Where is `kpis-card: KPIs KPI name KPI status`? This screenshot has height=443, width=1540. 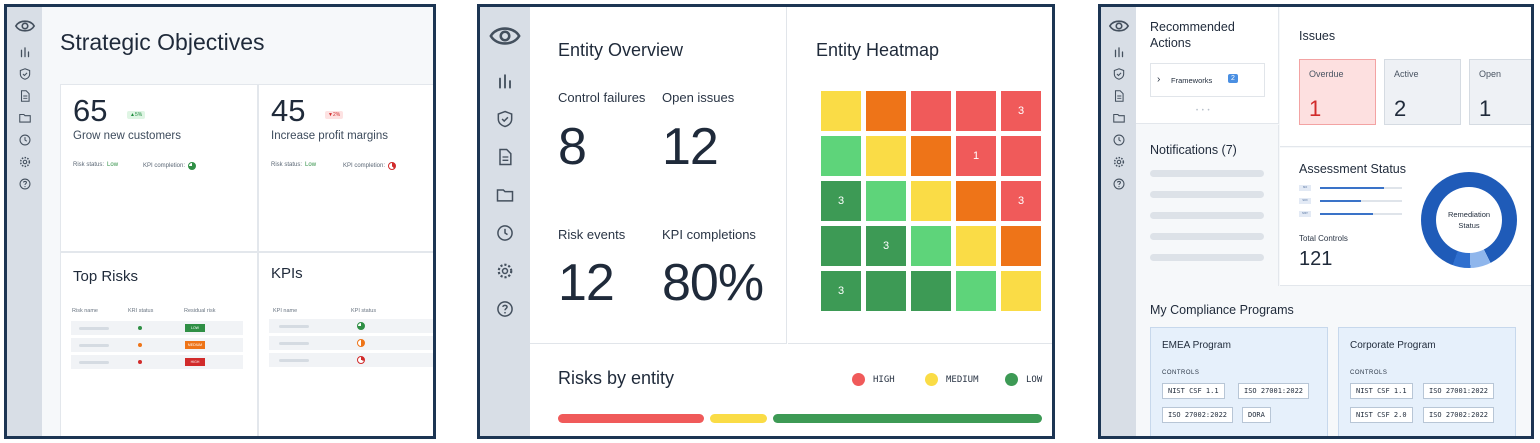 kpis-card: KPIs KPI name KPI status is located at coordinates (345, 344).